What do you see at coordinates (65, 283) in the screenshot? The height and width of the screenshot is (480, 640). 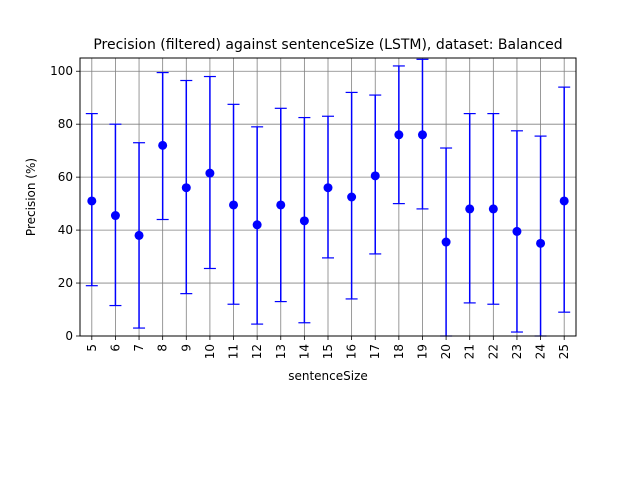 I see `y-tick-label: 20` at bounding box center [65, 283].